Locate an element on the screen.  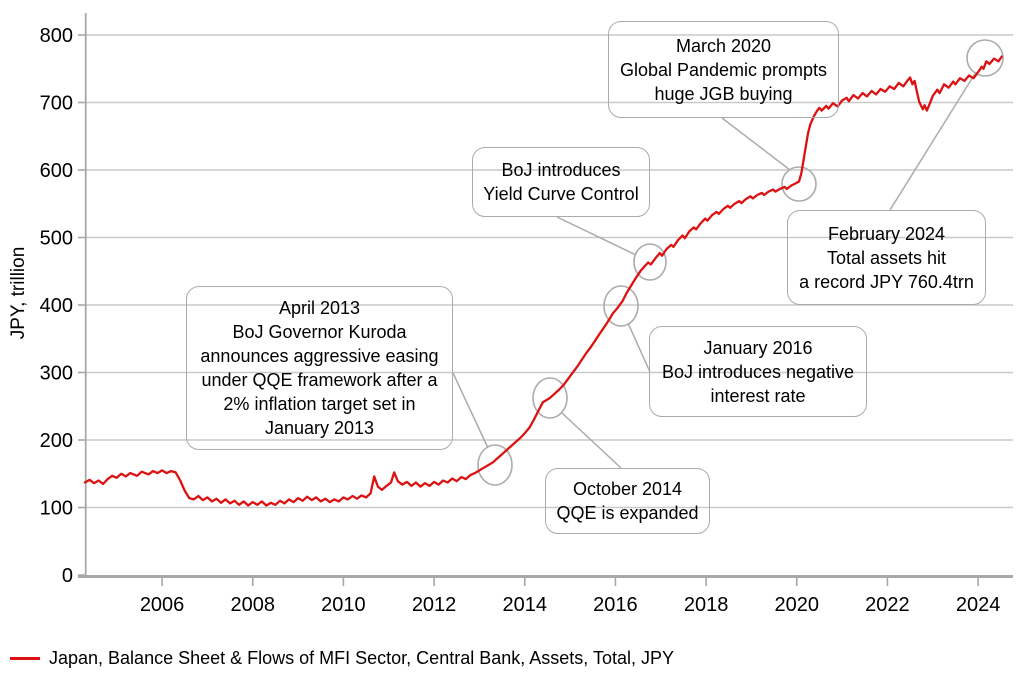
x-tick-label: 2024 is located at coordinates (978, 605).